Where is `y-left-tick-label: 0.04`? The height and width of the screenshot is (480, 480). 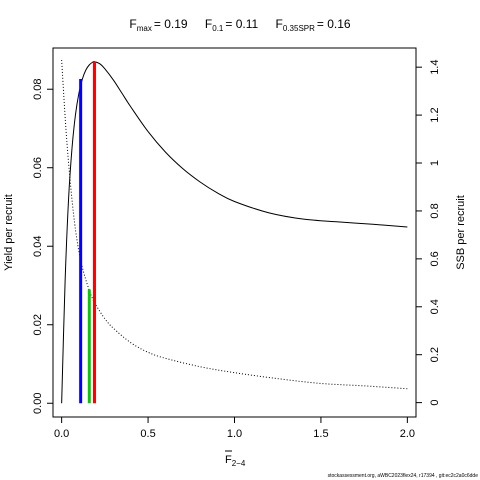 y-left-tick-label: 0.04 is located at coordinates (38, 246).